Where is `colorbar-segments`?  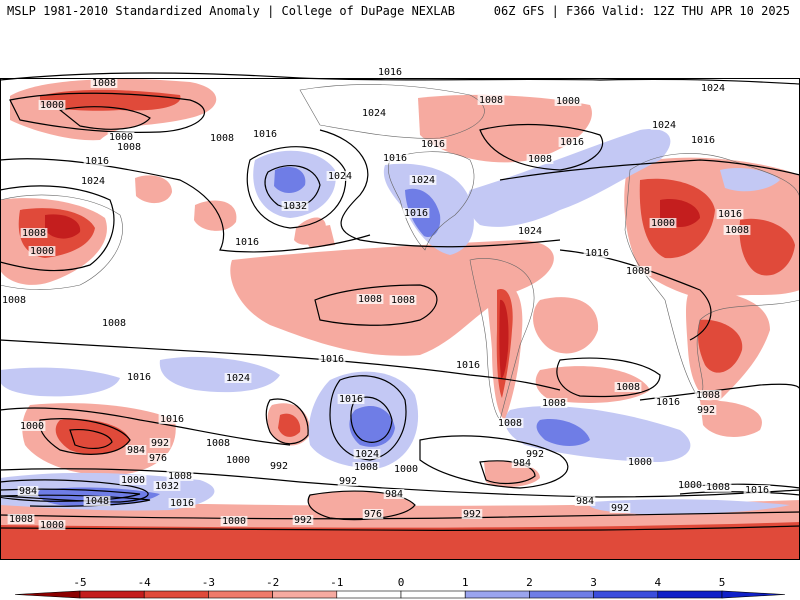 colorbar-segments is located at coordinates (400, 594).